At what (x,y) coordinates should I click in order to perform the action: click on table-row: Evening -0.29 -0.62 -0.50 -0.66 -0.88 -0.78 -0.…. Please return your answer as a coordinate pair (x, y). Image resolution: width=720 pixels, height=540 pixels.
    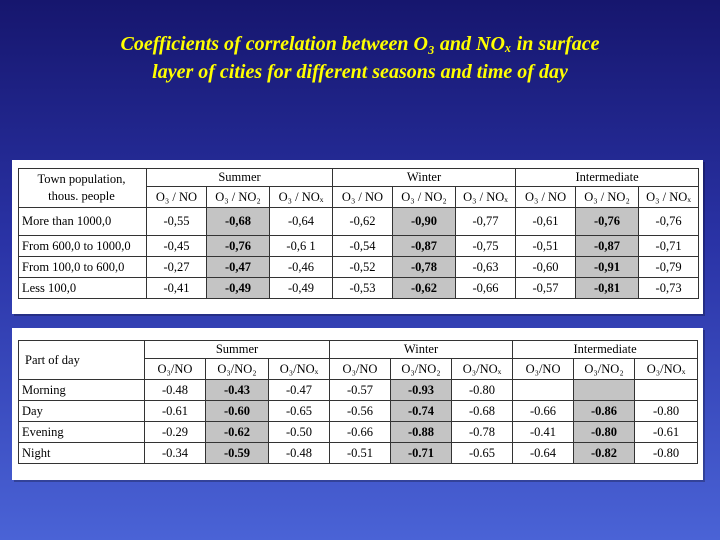
    Looking at the image, I should click on (358, 432).